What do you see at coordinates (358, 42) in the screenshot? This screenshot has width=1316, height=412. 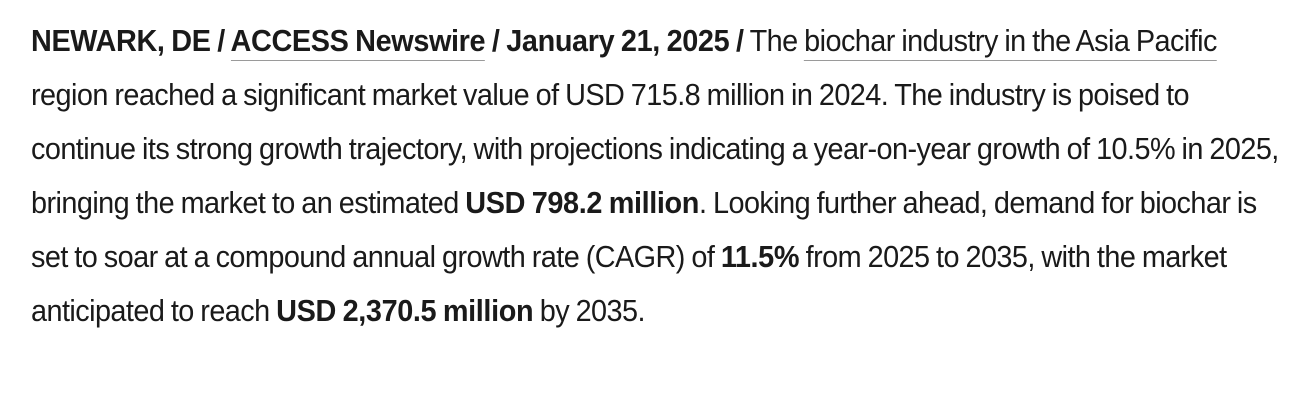 I see `source-link: ACCESS Newswire` at bounding box center [358, 42].